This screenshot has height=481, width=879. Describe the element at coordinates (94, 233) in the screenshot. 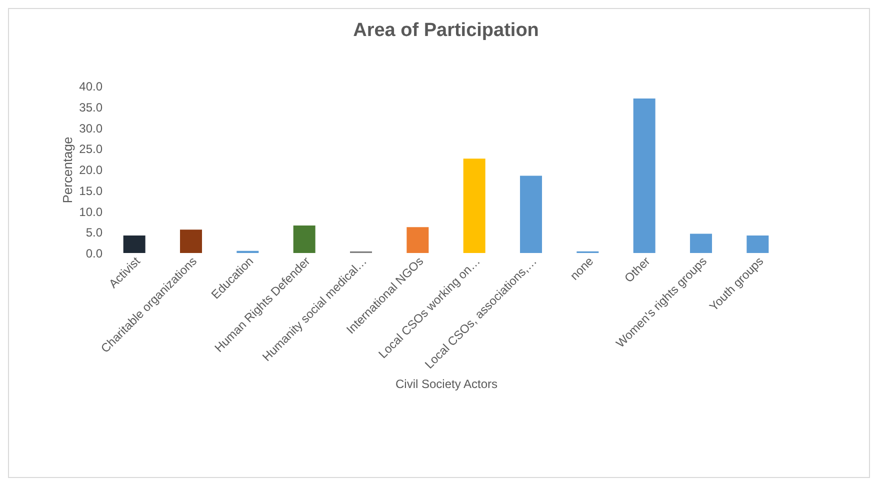

I see `y-tick-label: 5.0` at that location.